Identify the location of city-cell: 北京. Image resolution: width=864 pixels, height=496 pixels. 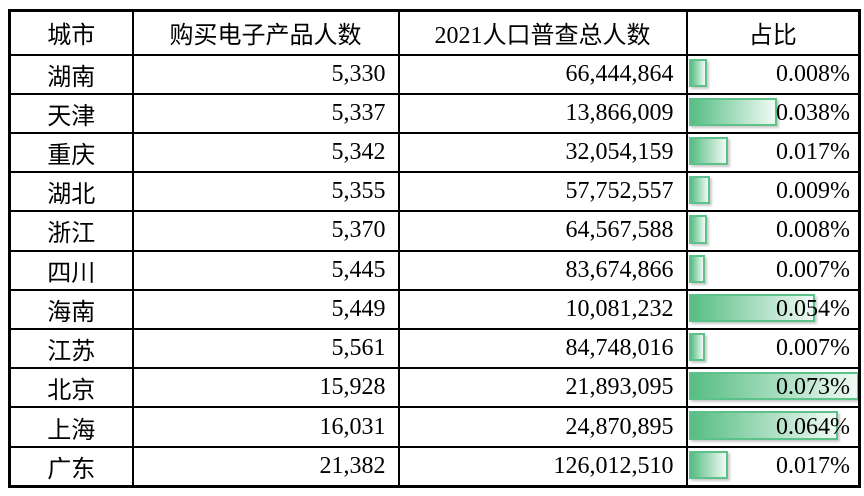
(71, 388).